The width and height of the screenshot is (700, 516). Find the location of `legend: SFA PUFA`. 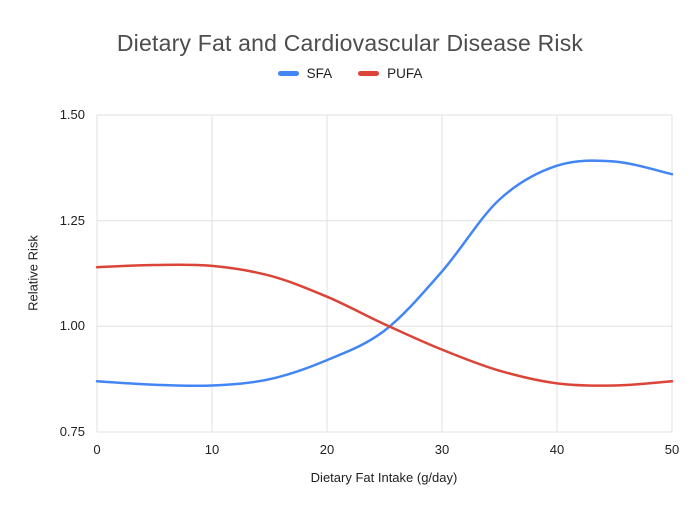

legend: SFA PUFA is located at coordinates (350, 73).